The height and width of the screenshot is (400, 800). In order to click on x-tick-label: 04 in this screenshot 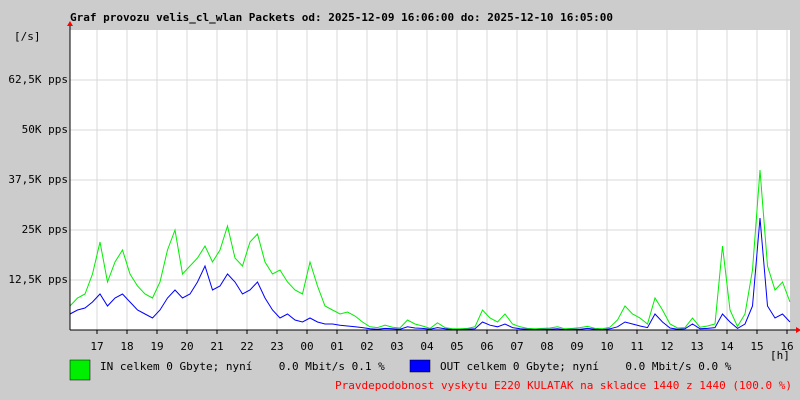, I will do `click(427, 346)`.